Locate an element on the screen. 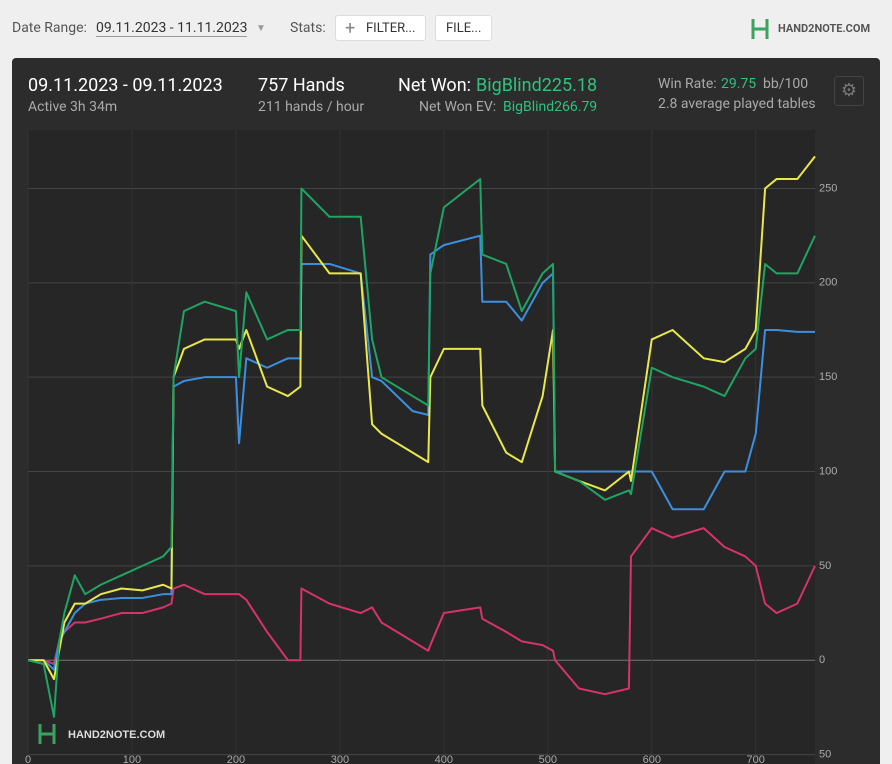 The image size is (892, 764). x-tick-label: 300 is located at coordinates (340, 759).